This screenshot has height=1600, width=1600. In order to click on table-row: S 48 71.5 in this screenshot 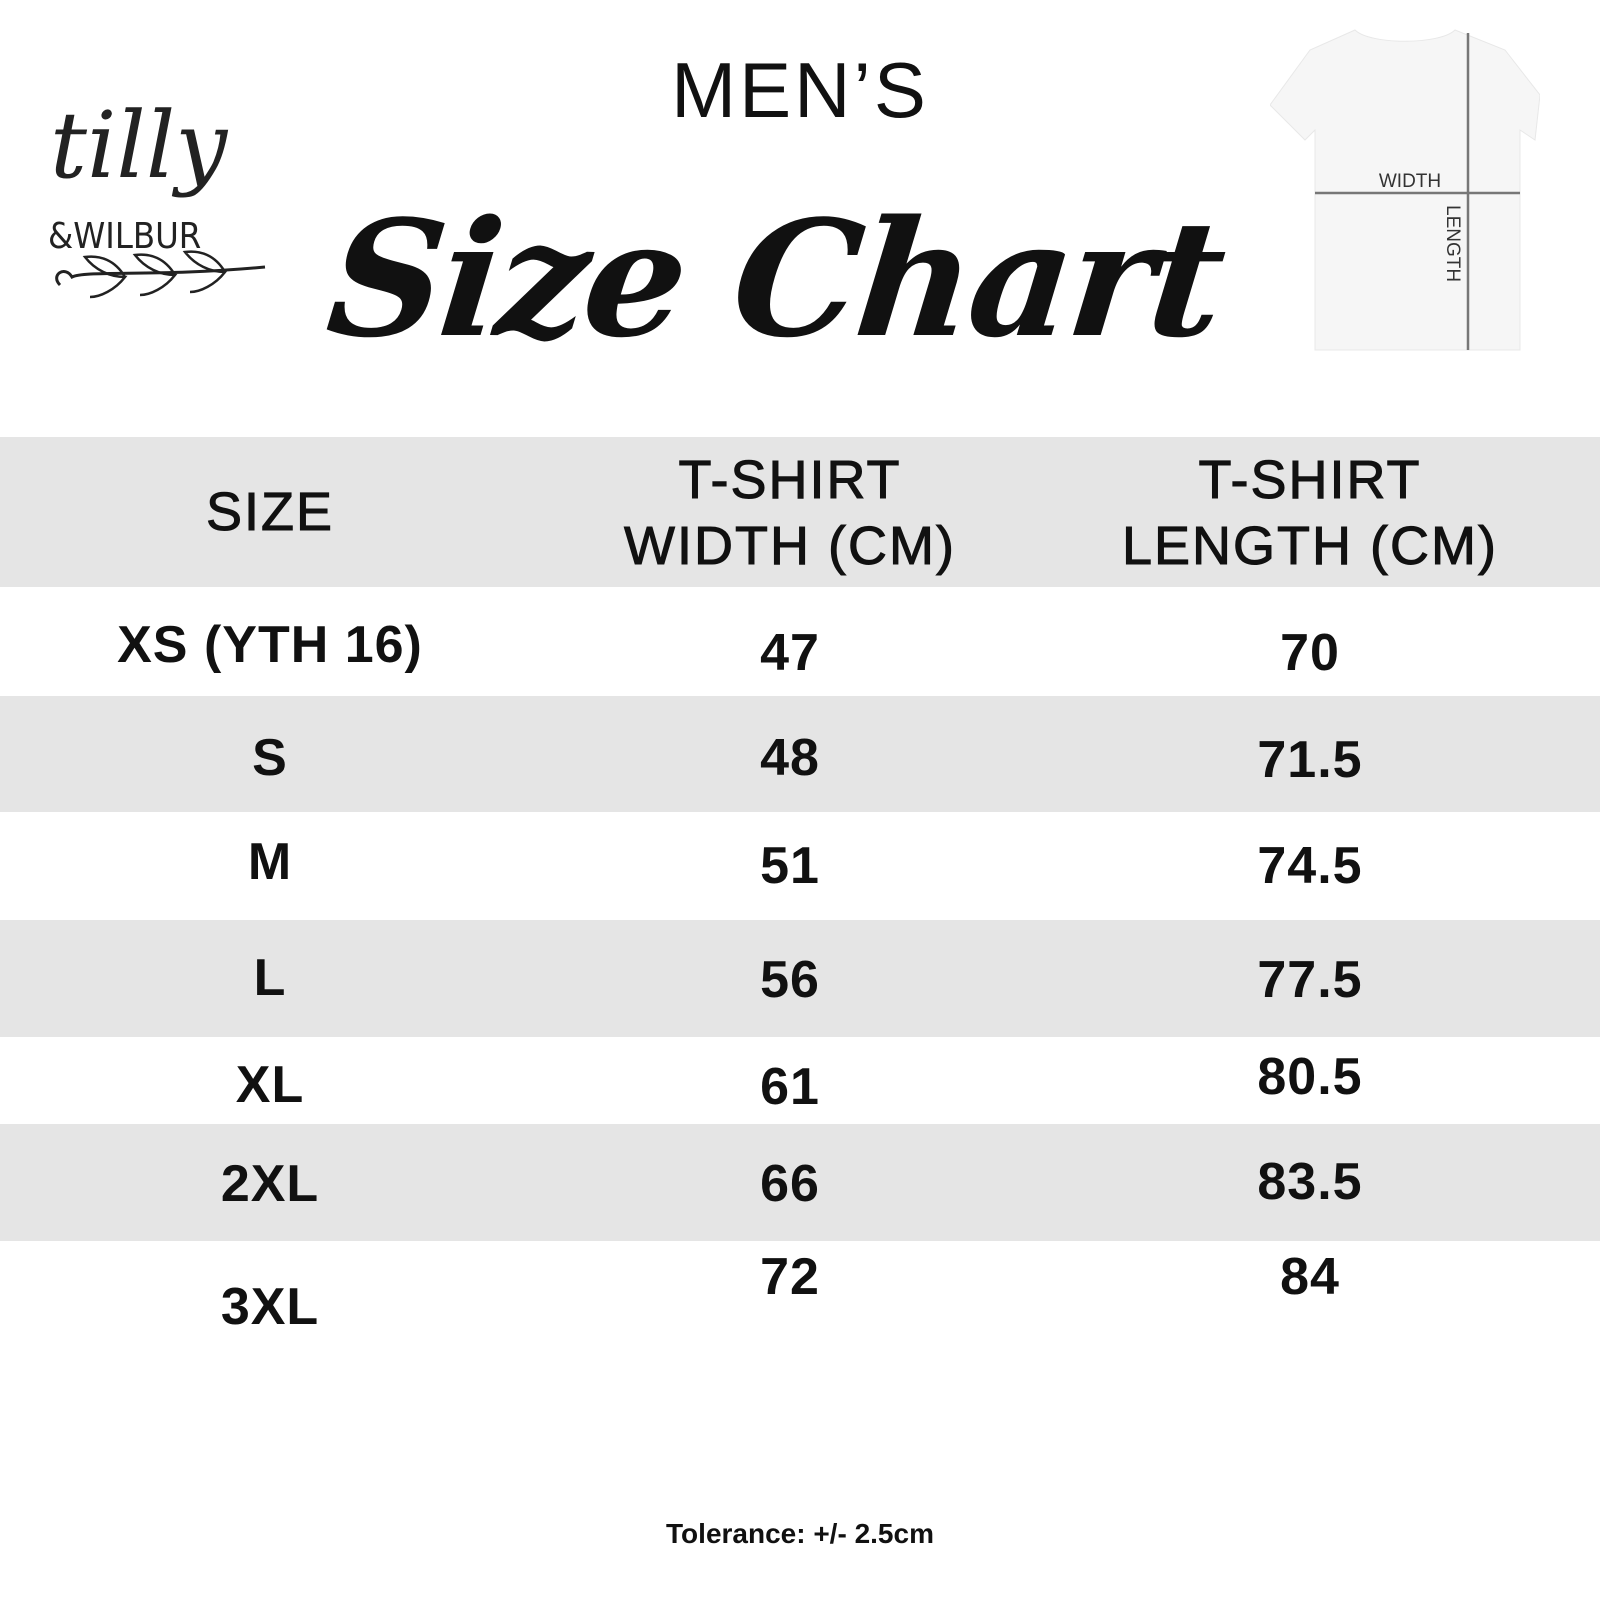, I will do `click(800, 754)`.